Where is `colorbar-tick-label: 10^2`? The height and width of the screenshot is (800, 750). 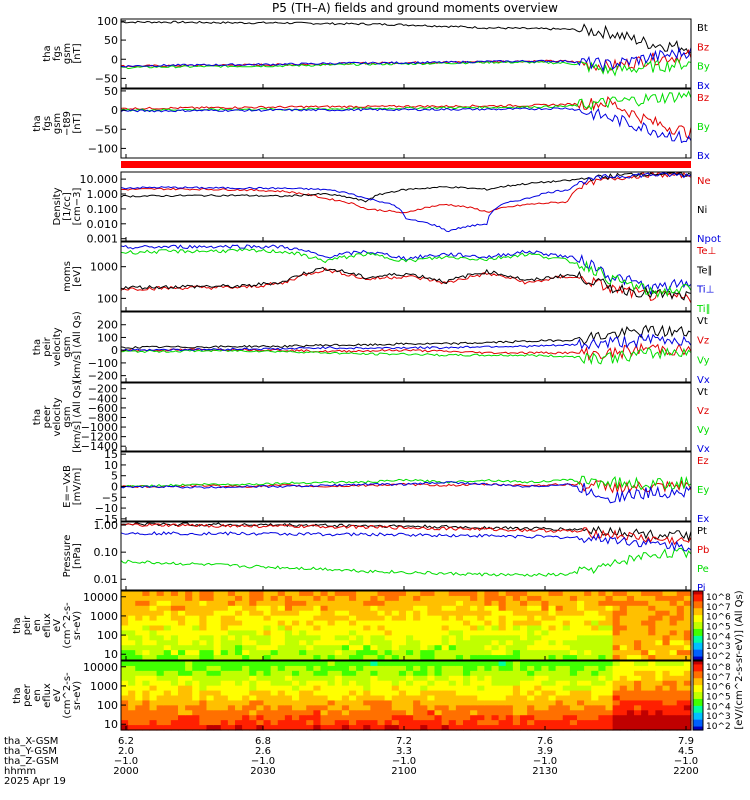
colorbar-tick-label: 10^2 is located at coordinates (718, 727).